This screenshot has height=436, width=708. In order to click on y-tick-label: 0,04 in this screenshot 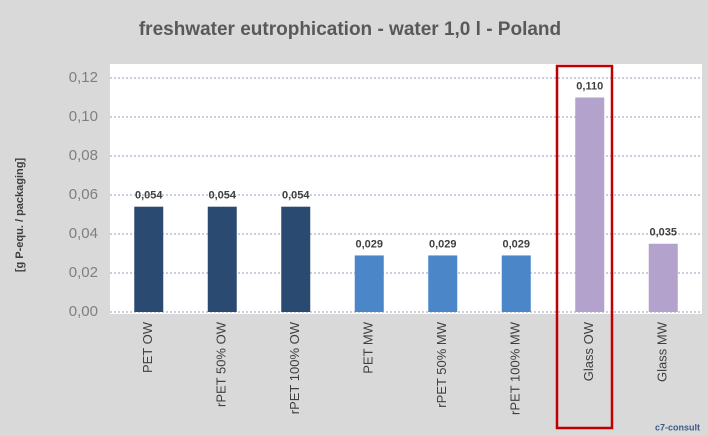, I will do `click(83, 233)`.